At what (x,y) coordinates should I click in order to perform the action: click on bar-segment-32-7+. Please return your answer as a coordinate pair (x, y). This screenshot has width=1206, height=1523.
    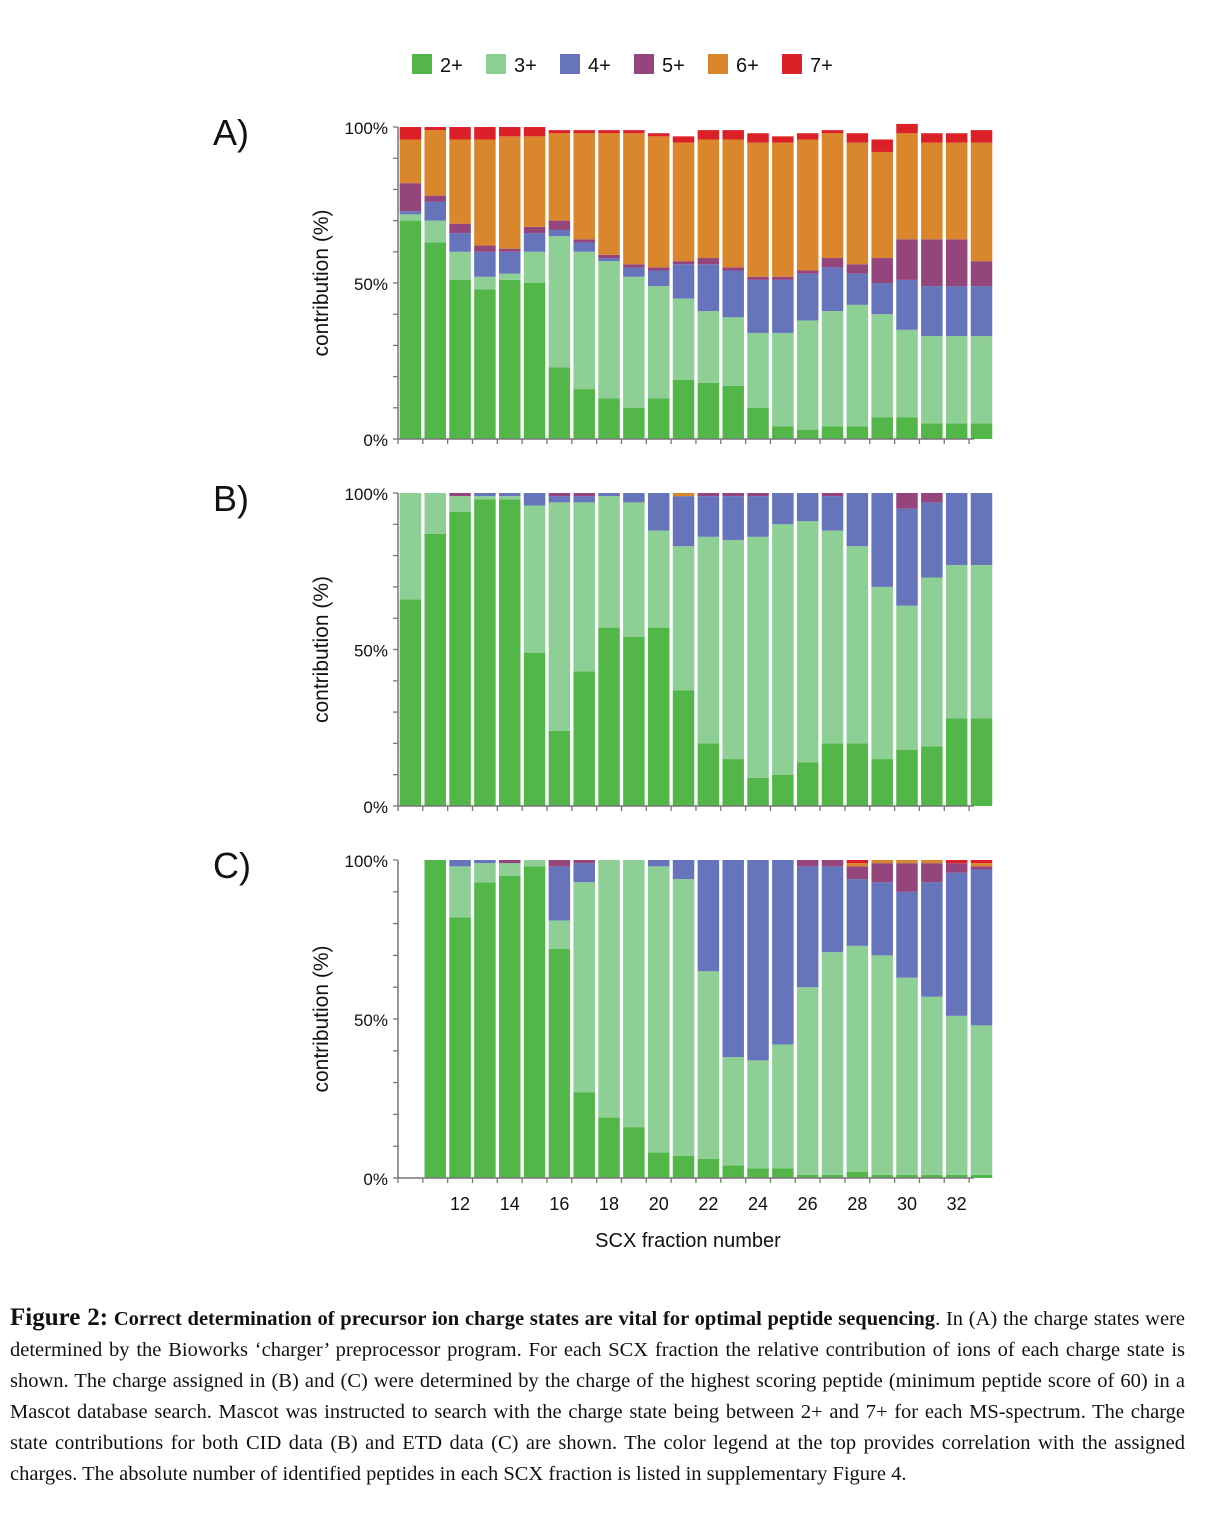
    Looking at the image, I should click on (956, 138).